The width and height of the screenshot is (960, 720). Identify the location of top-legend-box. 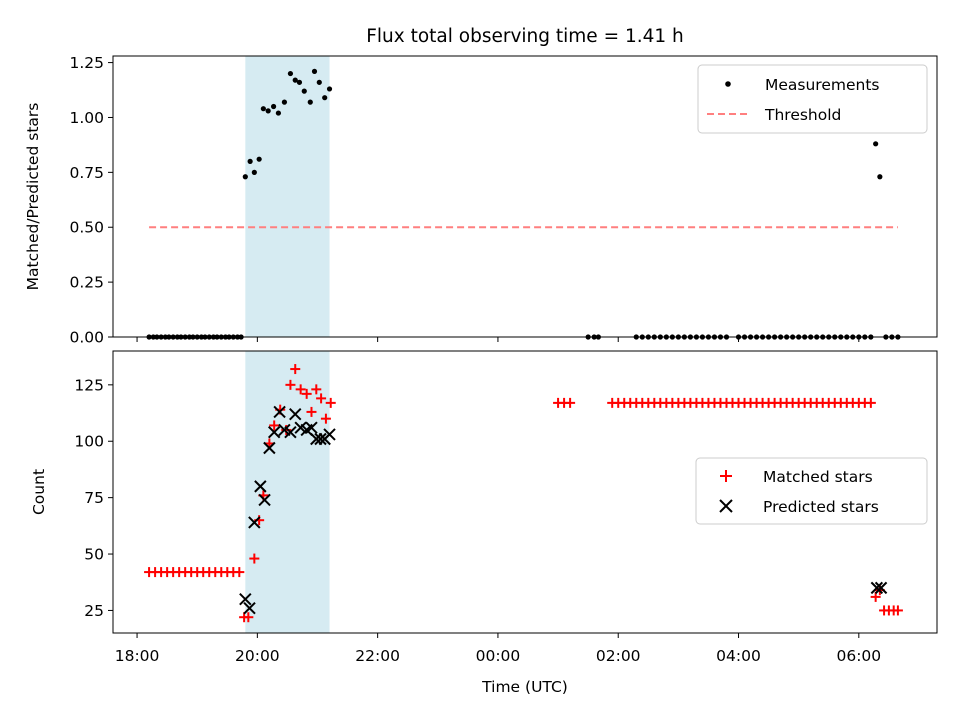
(812, 99).